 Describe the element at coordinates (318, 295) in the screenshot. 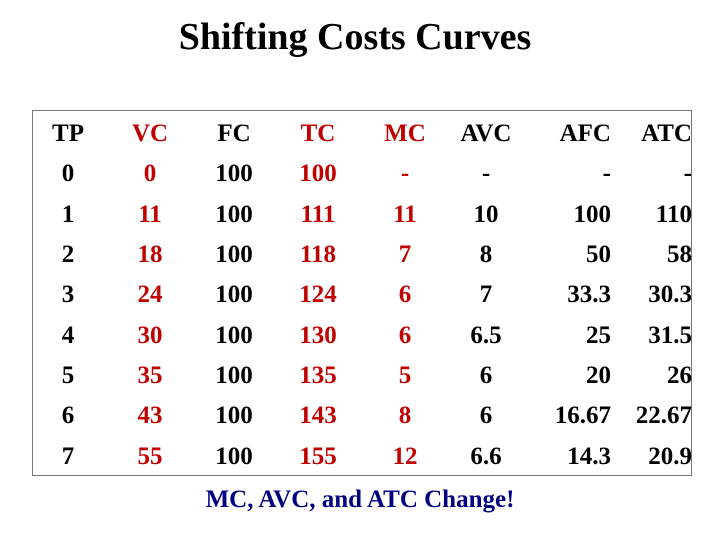

I see `cell-tc: 124` at that location.